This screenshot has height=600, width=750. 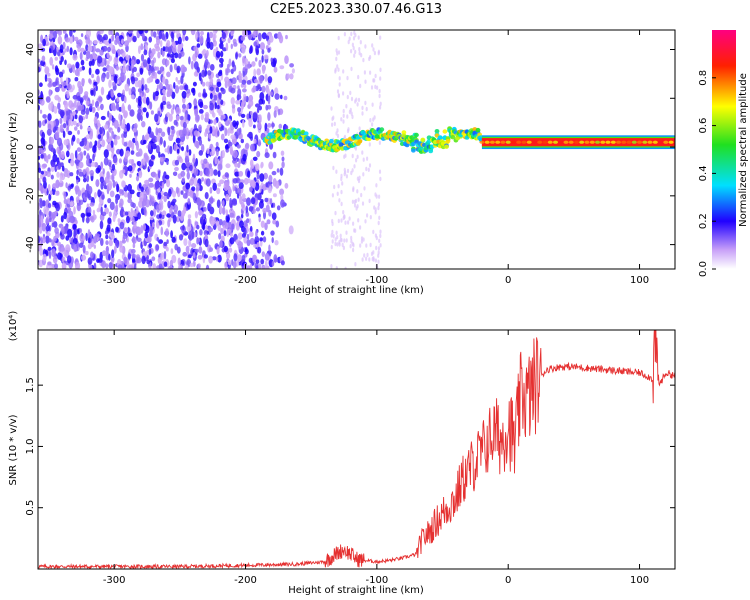 What do you see at coordinates (13, 150) in the screenshot?
I see `spectrogram-ylabel: Frequency (Hz)` at bounding box center [13, 150].